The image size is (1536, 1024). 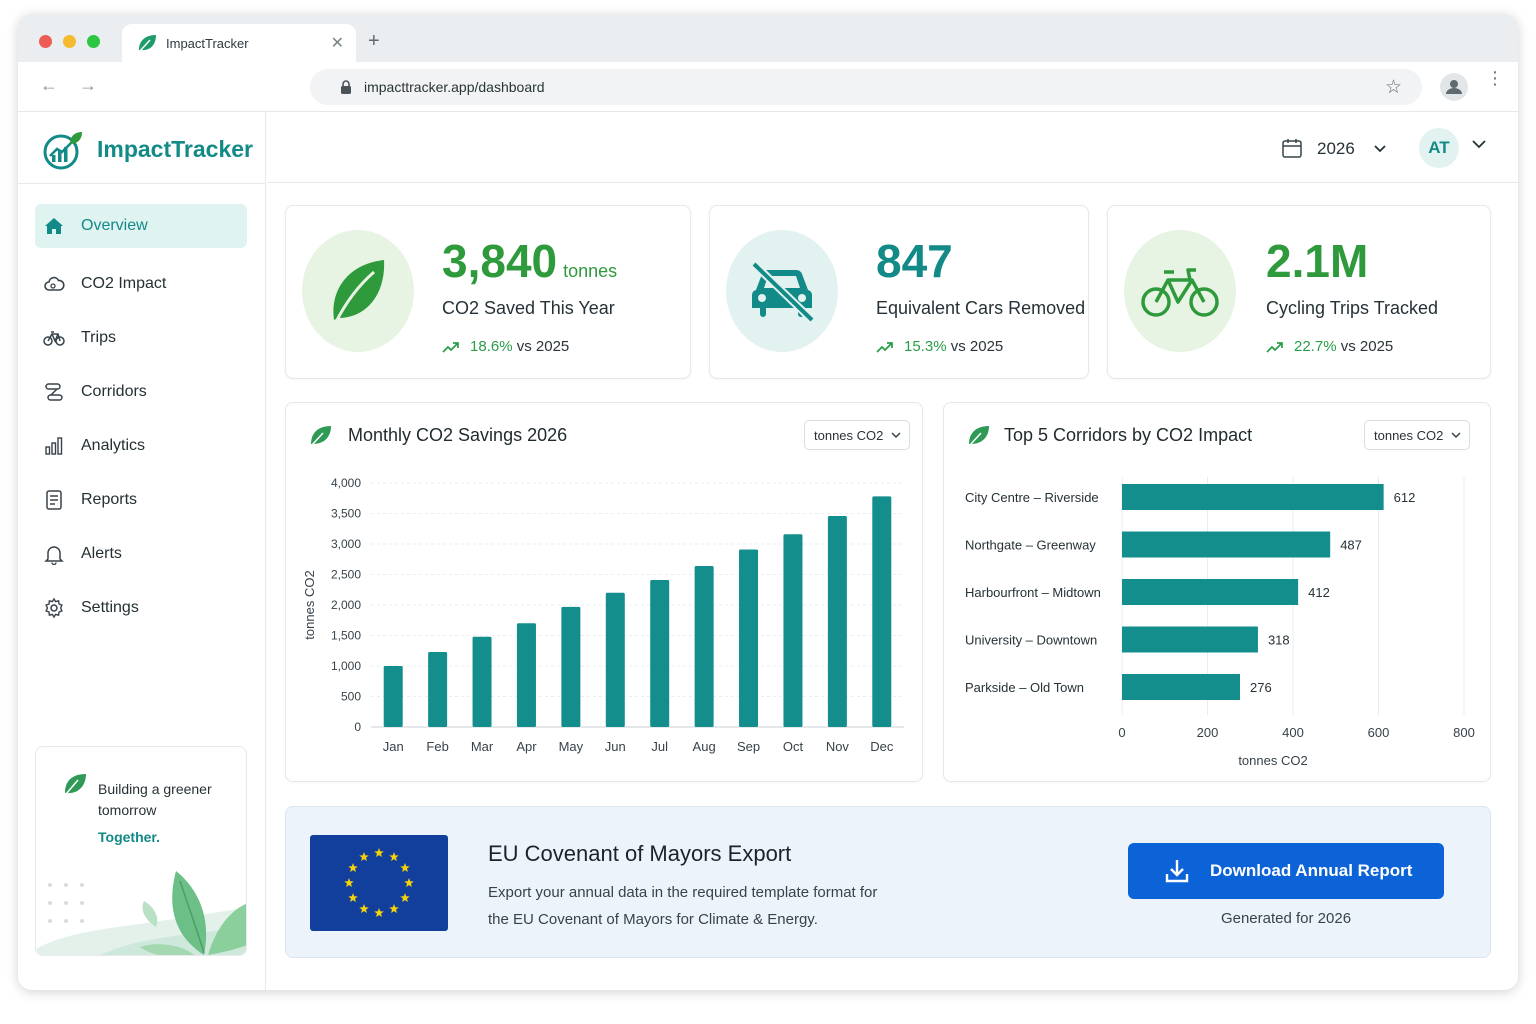 What do you see at coordinates (1393, 87) in the screenshot?
I see `bookmark-star-icon: ☆` at bounding box center [1393, 87].